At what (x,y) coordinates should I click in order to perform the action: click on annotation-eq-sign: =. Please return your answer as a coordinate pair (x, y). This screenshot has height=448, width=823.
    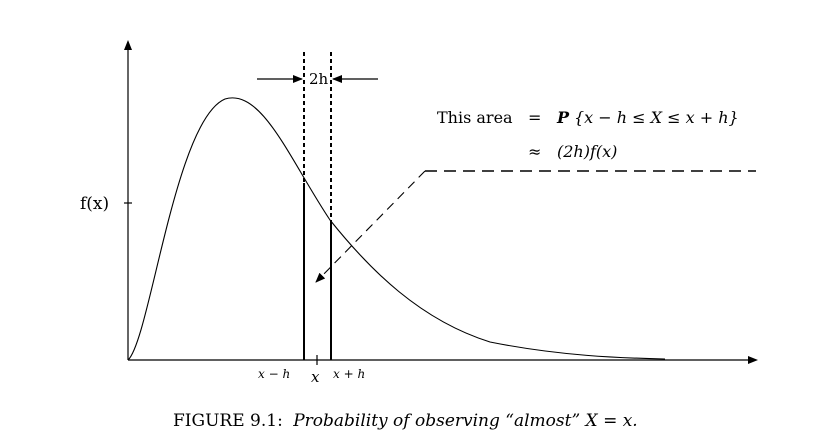
    Looking at the image, I should click on (534, 117).